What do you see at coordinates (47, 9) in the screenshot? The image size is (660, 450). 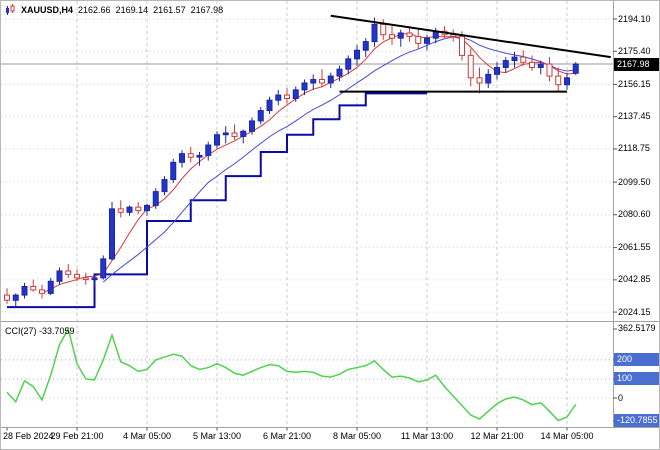 I see `symbol-timeframe-label: XAUUSD,H4` at bounding box center [47, 9].